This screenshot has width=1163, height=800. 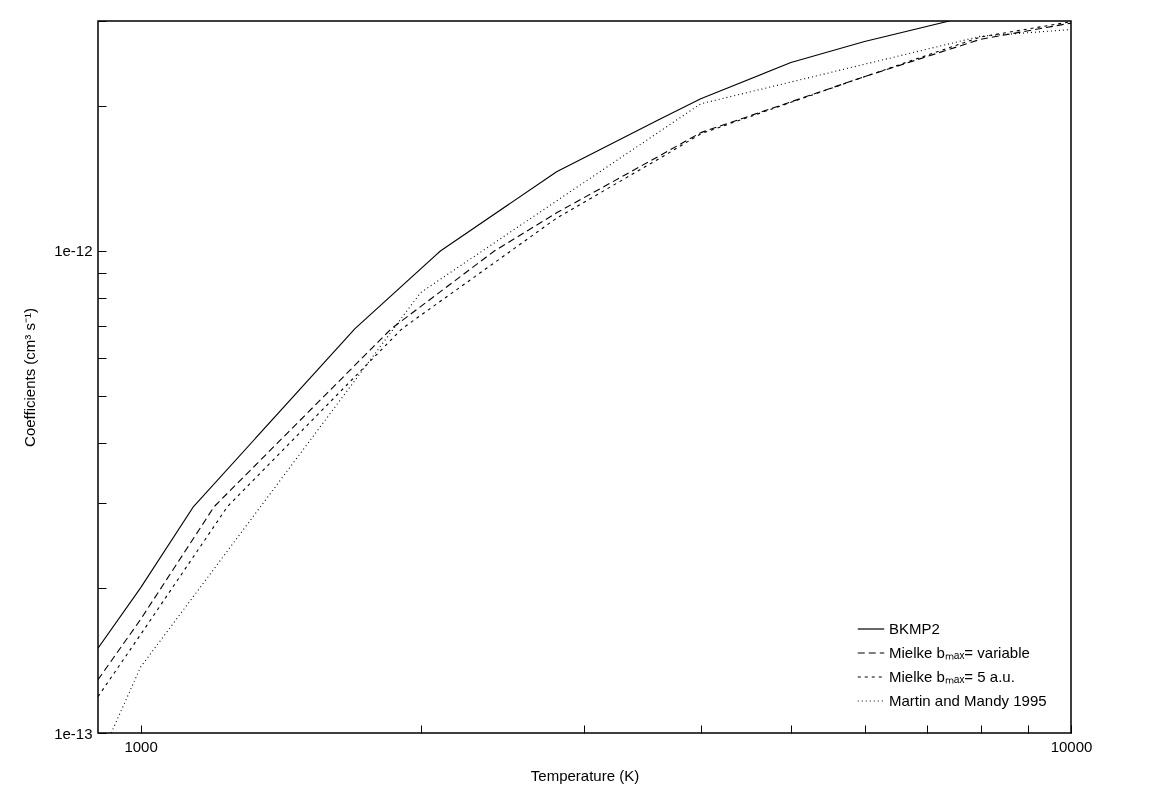 I want to click on x-tick-label: 1000, so click(x=141, y=746).